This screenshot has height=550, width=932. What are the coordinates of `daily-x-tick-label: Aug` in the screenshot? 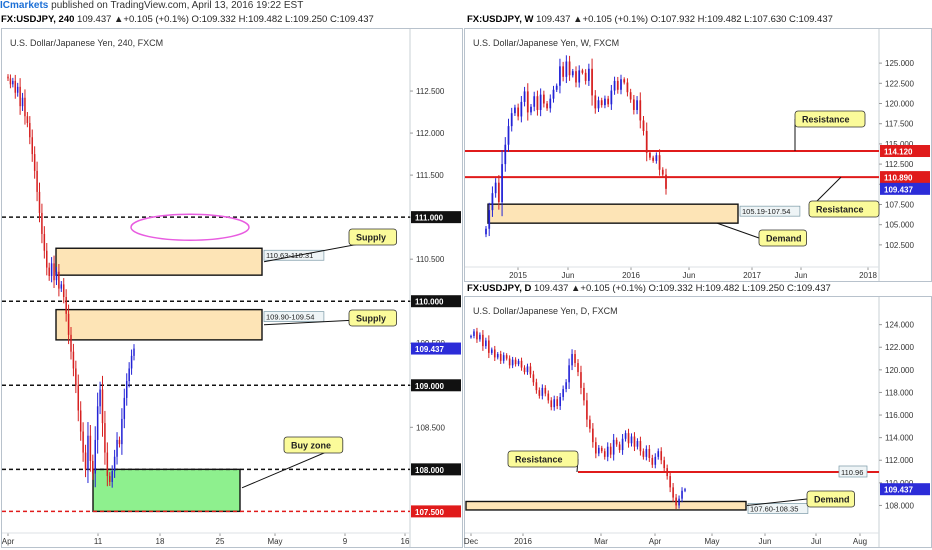 It's located at (860, 541).